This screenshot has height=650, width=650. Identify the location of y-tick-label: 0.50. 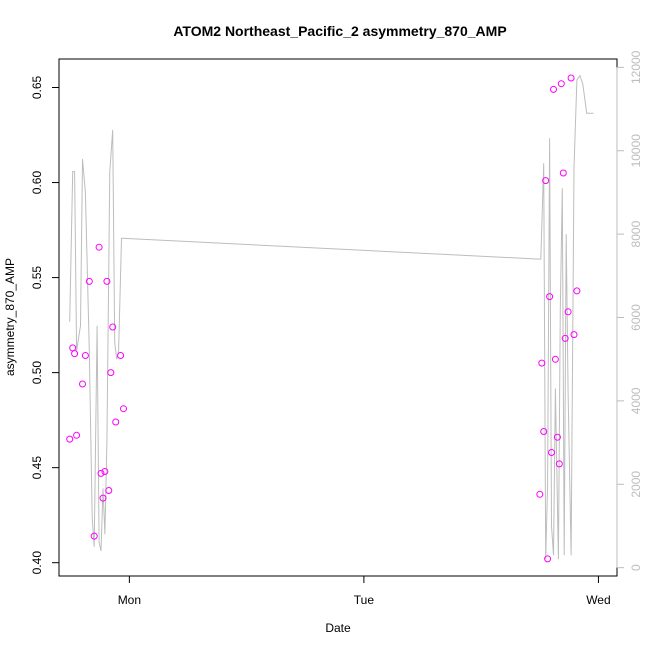
(37, 373).